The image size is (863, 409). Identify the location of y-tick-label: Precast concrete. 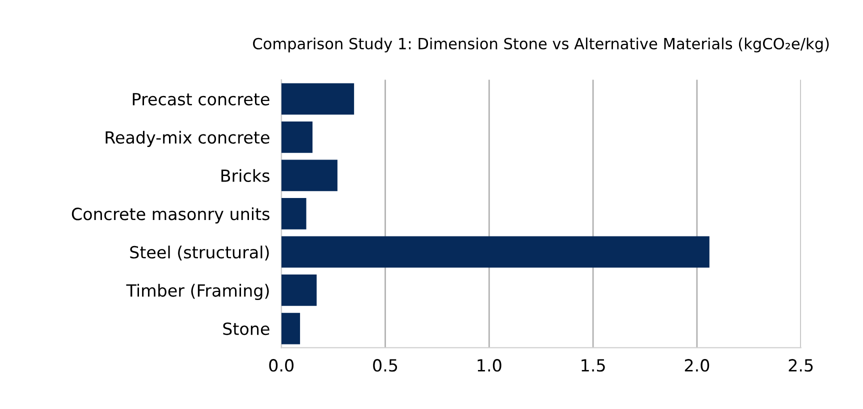
(201, 99).